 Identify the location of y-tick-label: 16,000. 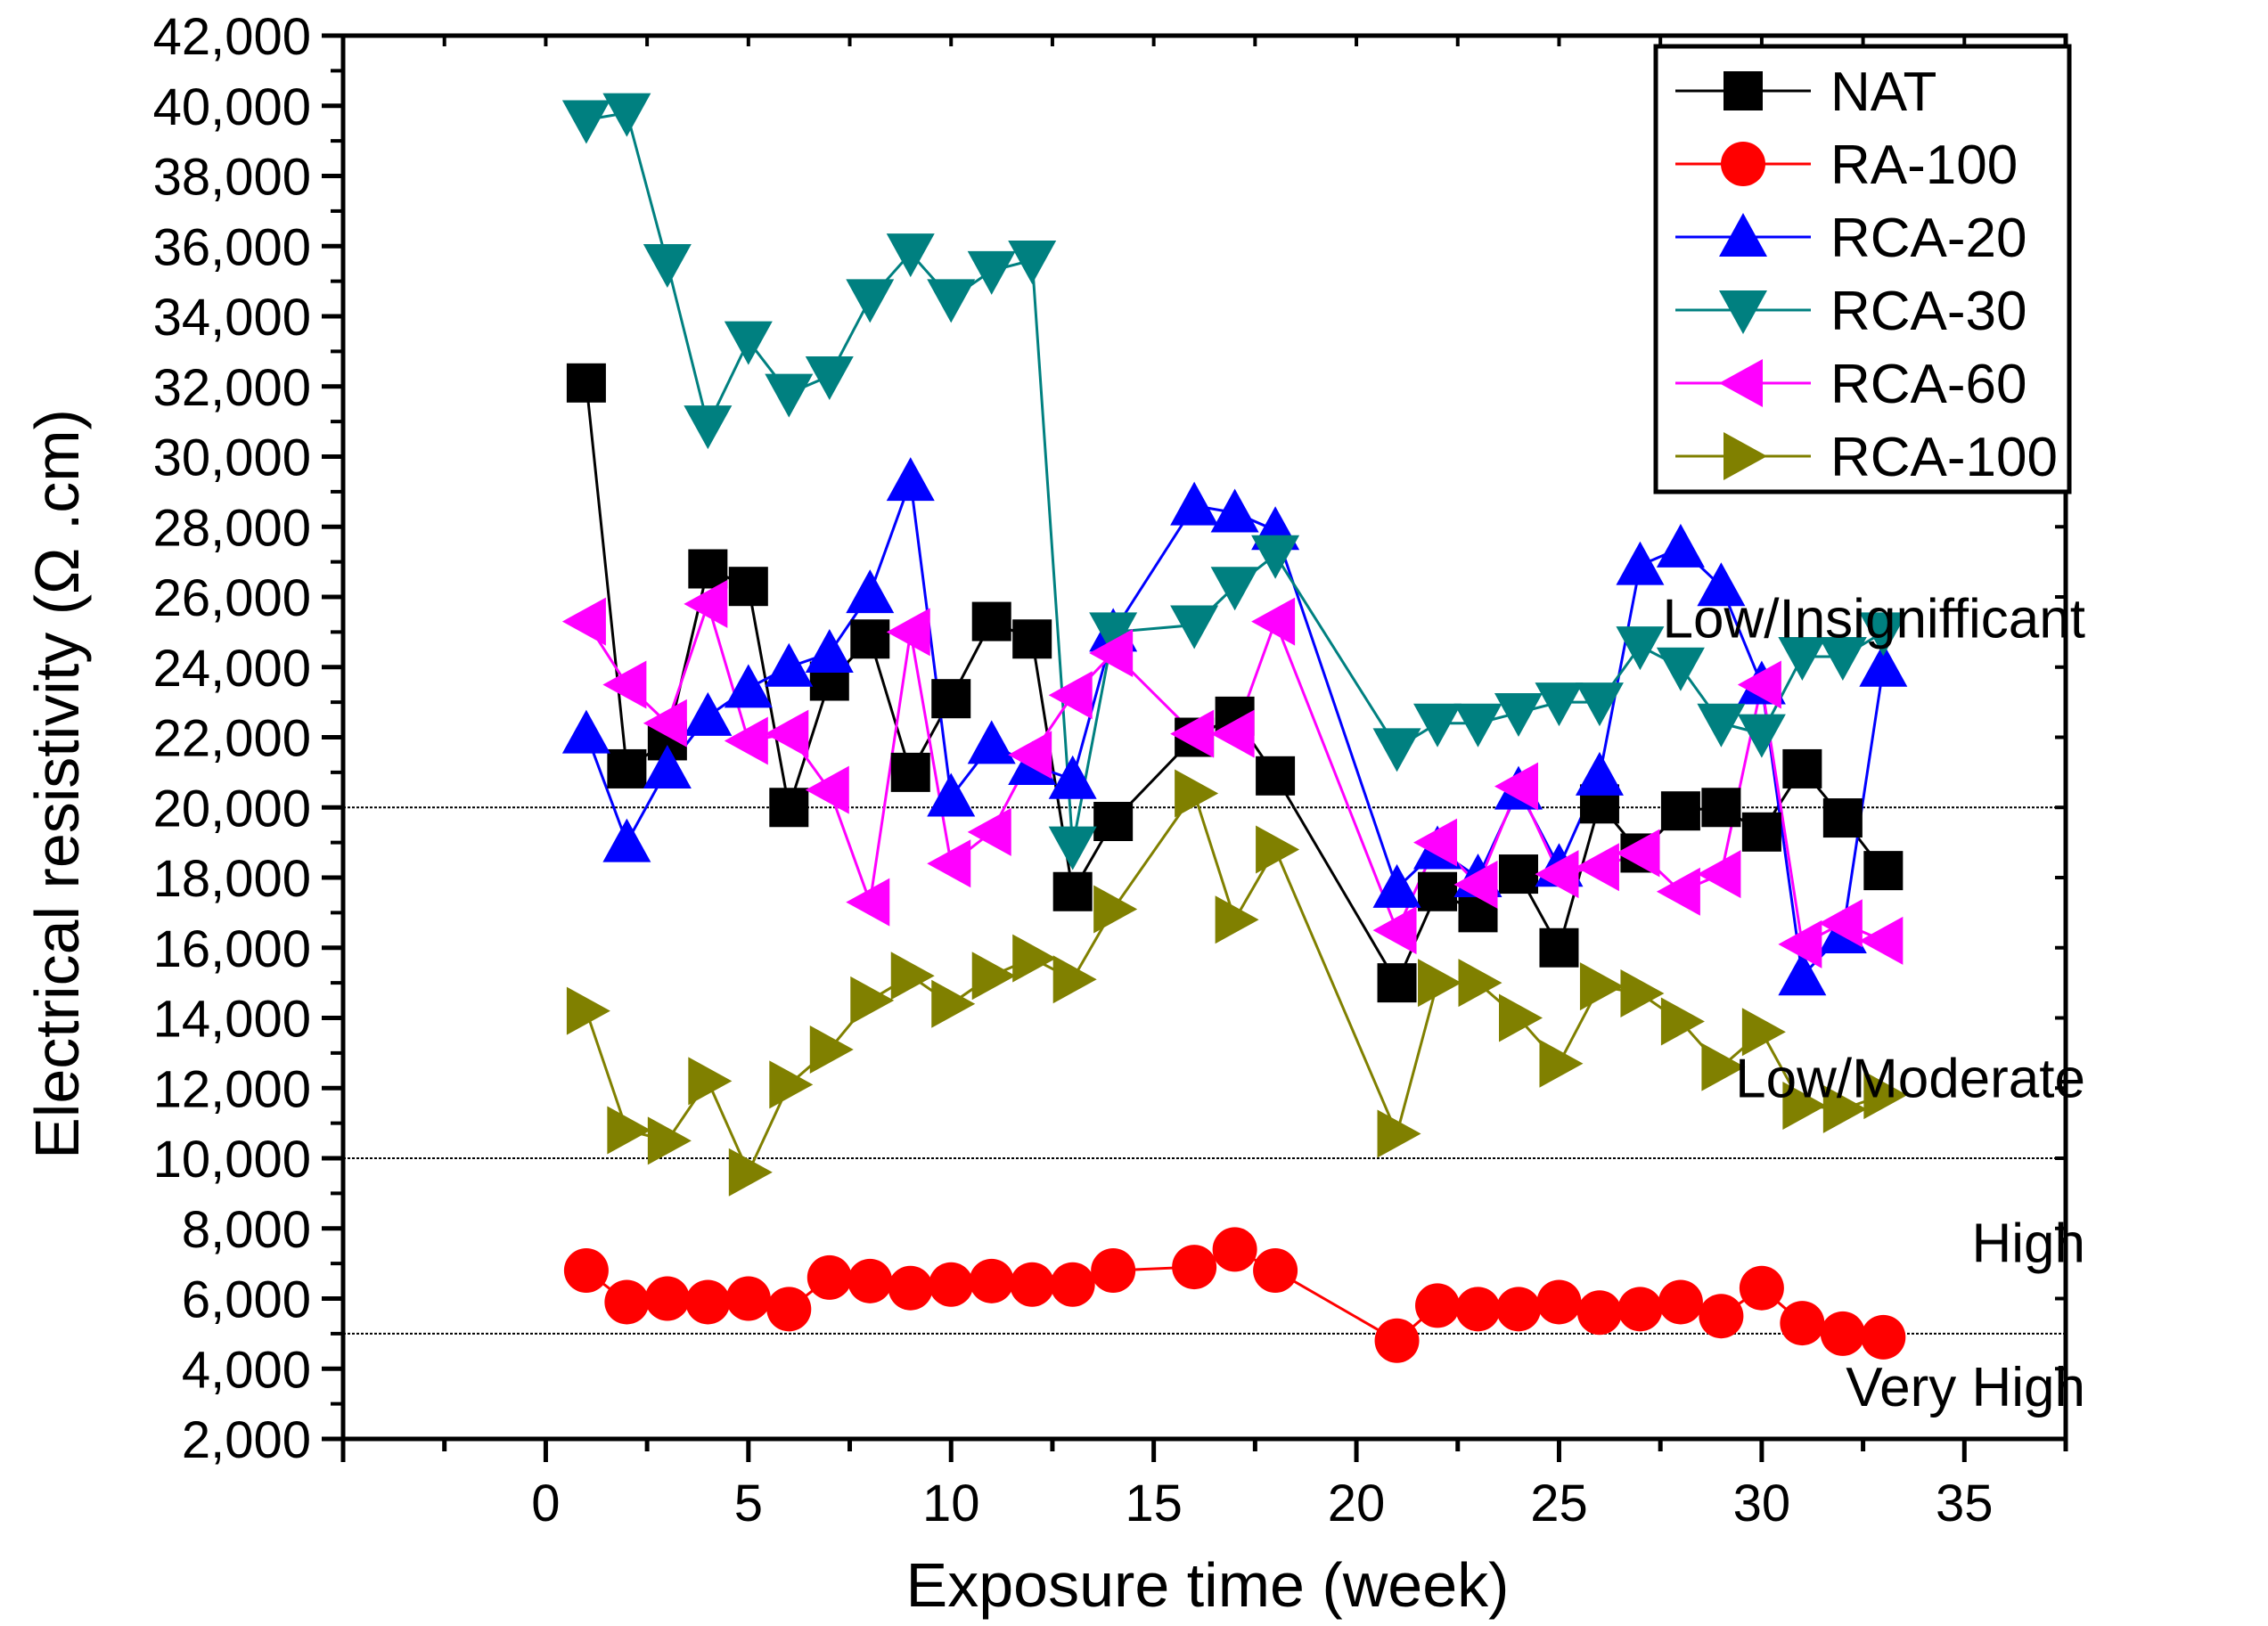
(232, 949).